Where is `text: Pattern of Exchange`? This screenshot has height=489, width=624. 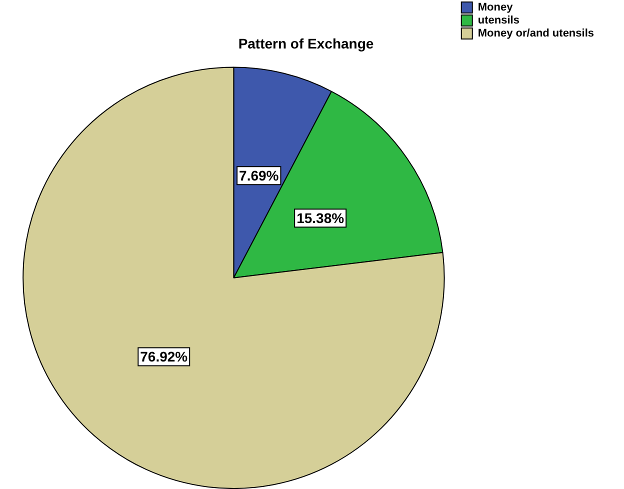
text: Pattern of Exchange is located at coordinates (306, 43).